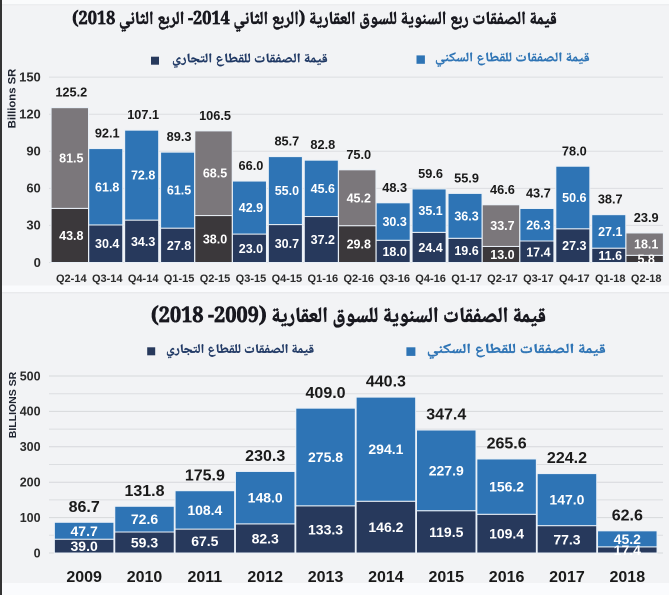  What do you see at coordinates (84, 531) in the screenshot?
I see `svg-text: 47.7` at bounding box center [84, 531].